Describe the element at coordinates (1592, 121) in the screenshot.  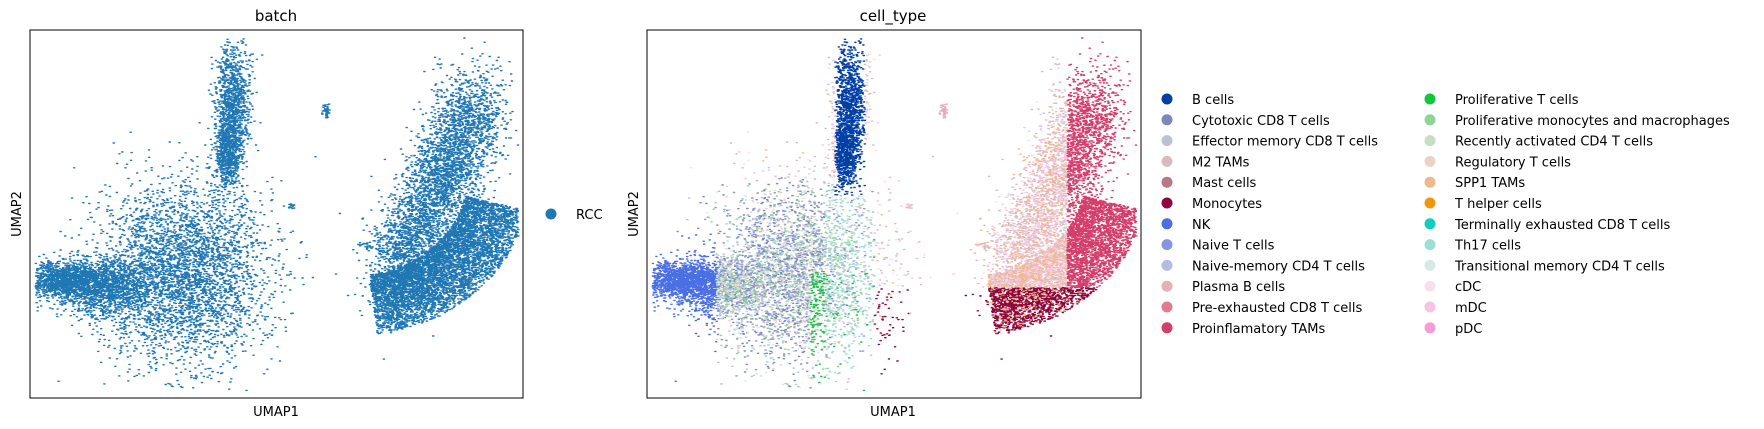
I see `legend-label: Proliferative monocytes and macrophages` at that location.